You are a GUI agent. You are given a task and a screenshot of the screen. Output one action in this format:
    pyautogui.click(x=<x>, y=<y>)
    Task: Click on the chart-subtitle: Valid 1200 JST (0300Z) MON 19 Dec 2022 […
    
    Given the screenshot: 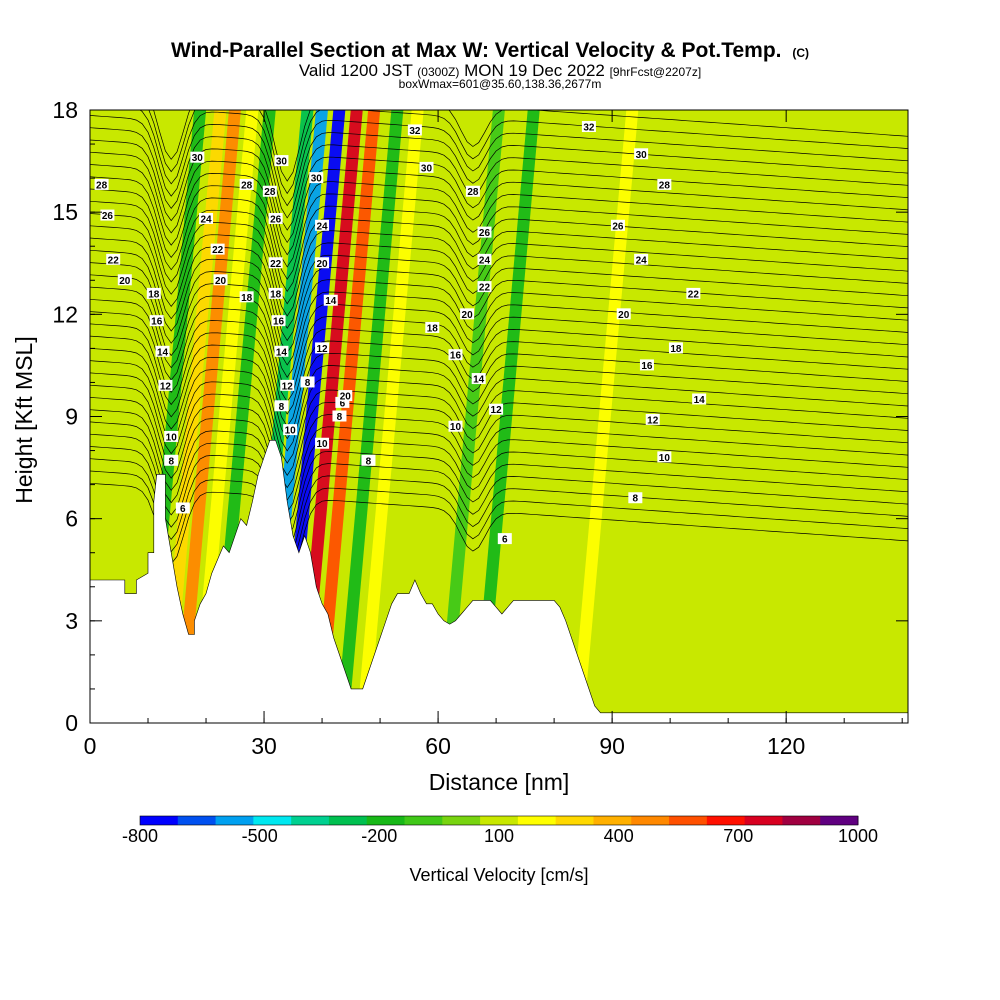 What is the action you would take?
    pyautogui.click(x=500, y=70)
    